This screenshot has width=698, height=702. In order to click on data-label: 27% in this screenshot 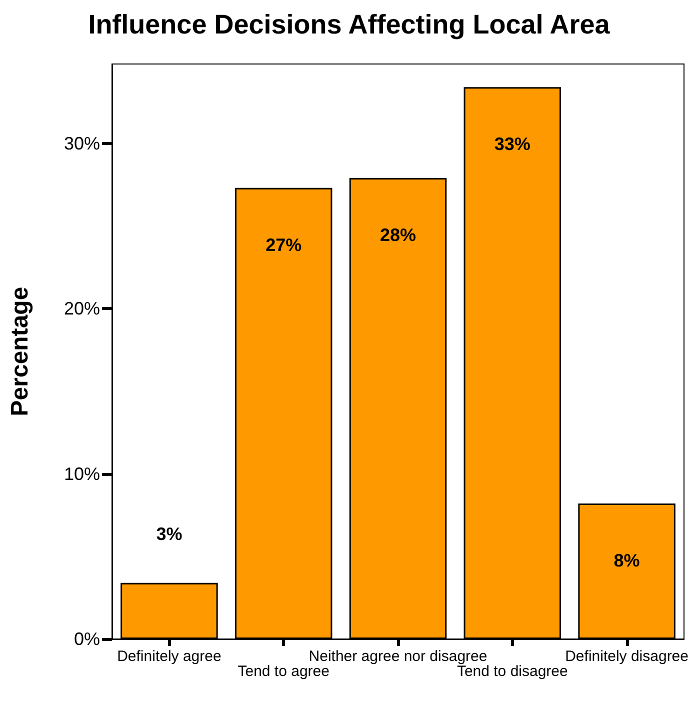, I will do `click(284, 244)`.